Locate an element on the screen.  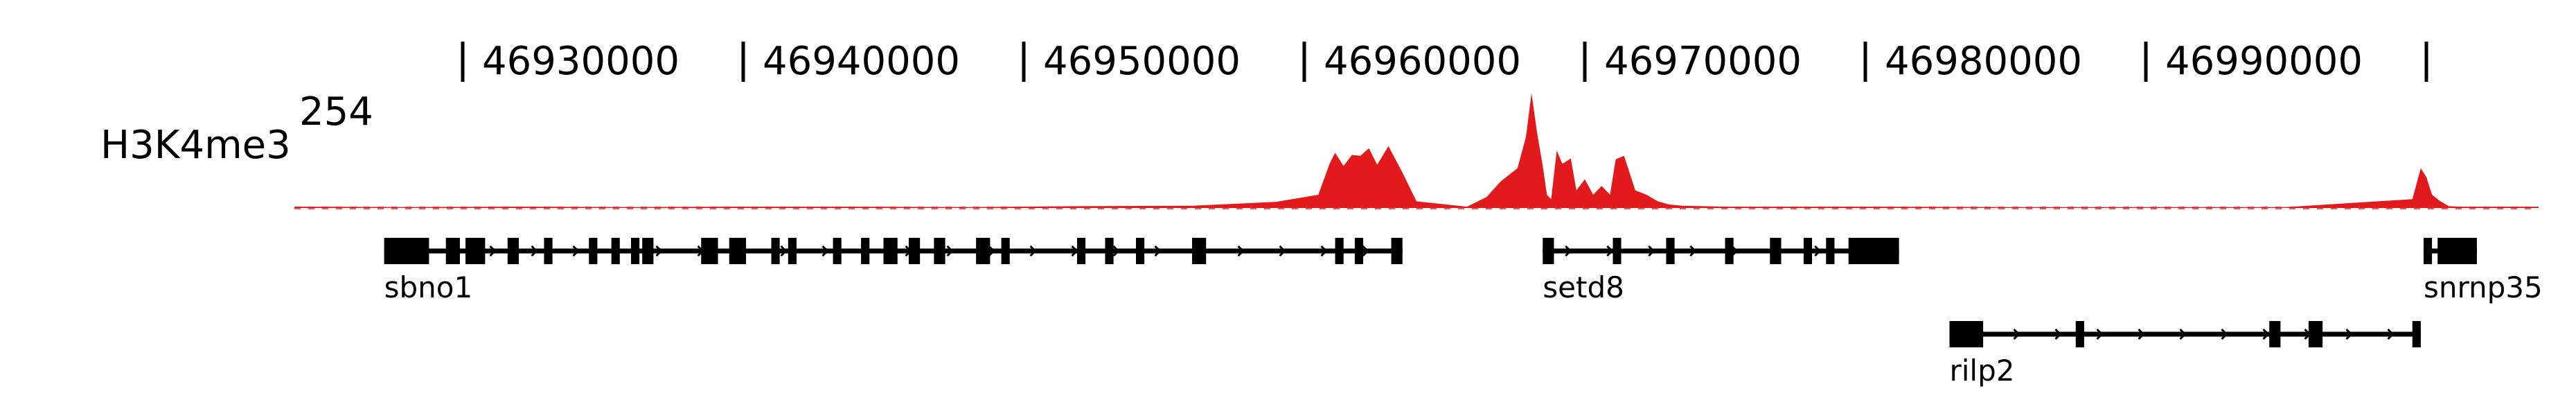
gene-sbno1: sbno1 is located at coordinates (893, 271).